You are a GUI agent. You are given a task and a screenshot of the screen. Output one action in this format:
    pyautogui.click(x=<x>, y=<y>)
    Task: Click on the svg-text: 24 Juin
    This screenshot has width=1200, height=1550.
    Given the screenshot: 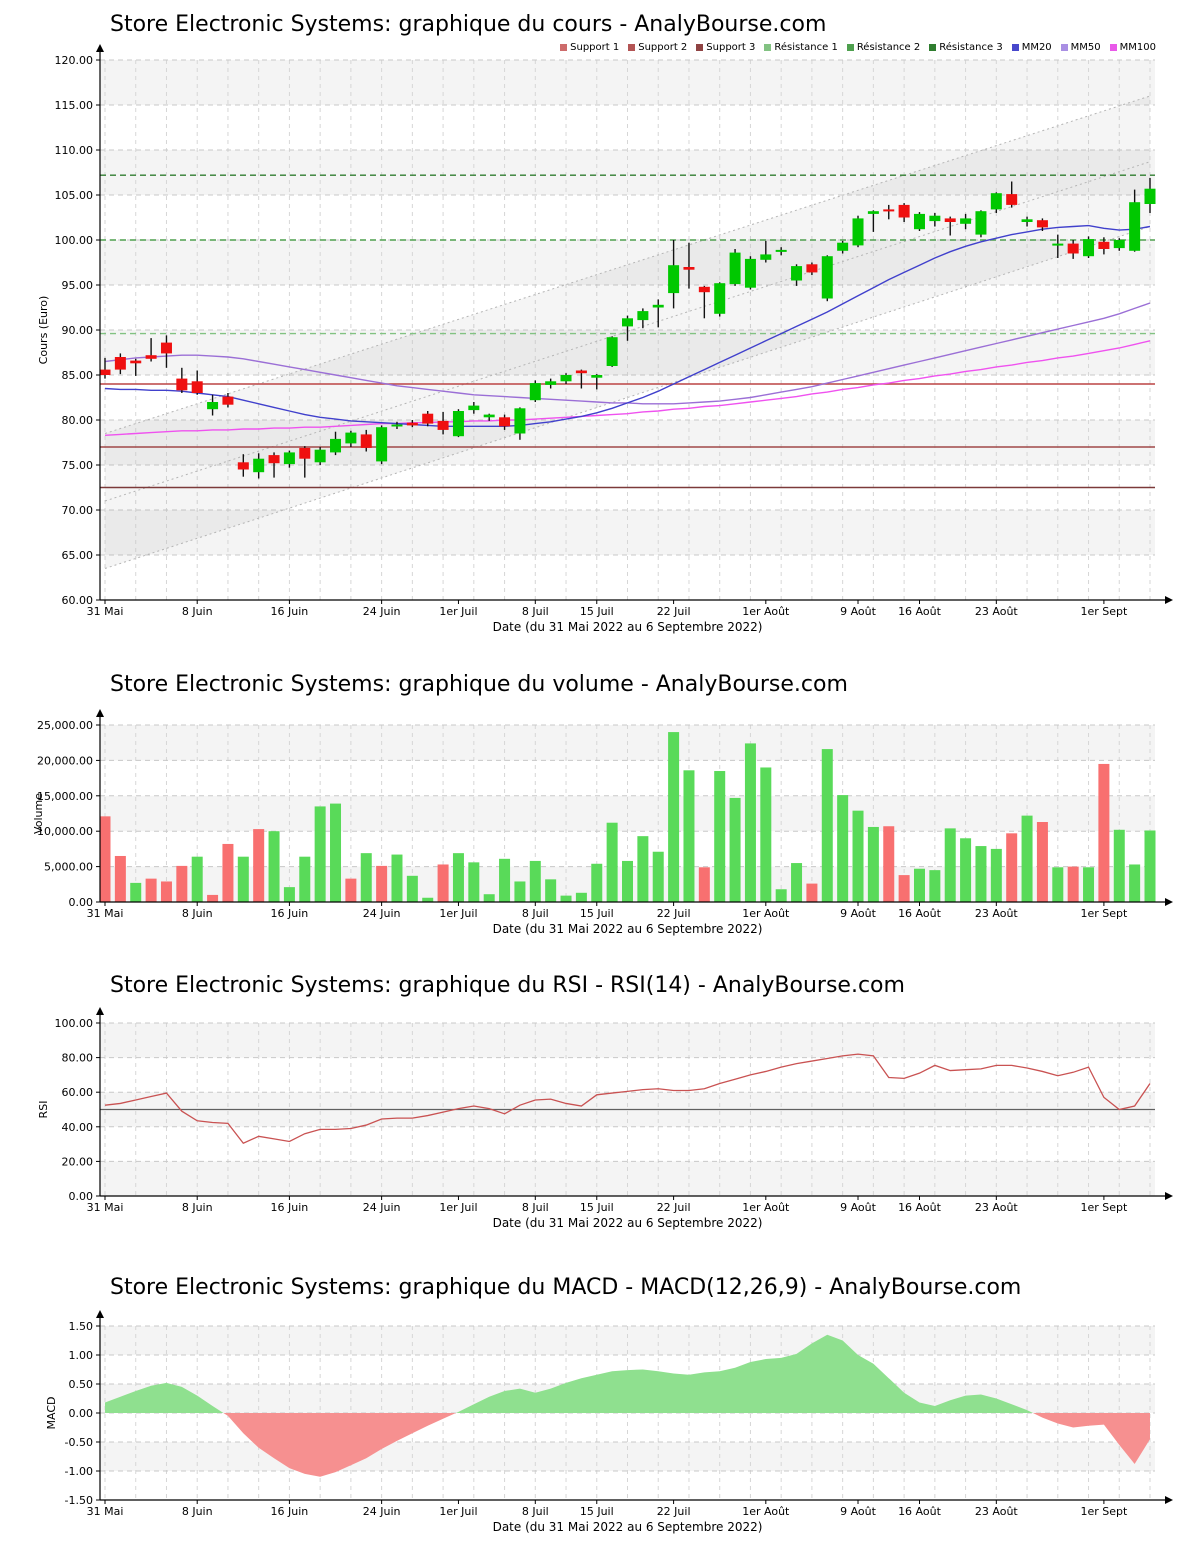 What is the action you would take?
    pyautogui.click(x=382, y=913)
    